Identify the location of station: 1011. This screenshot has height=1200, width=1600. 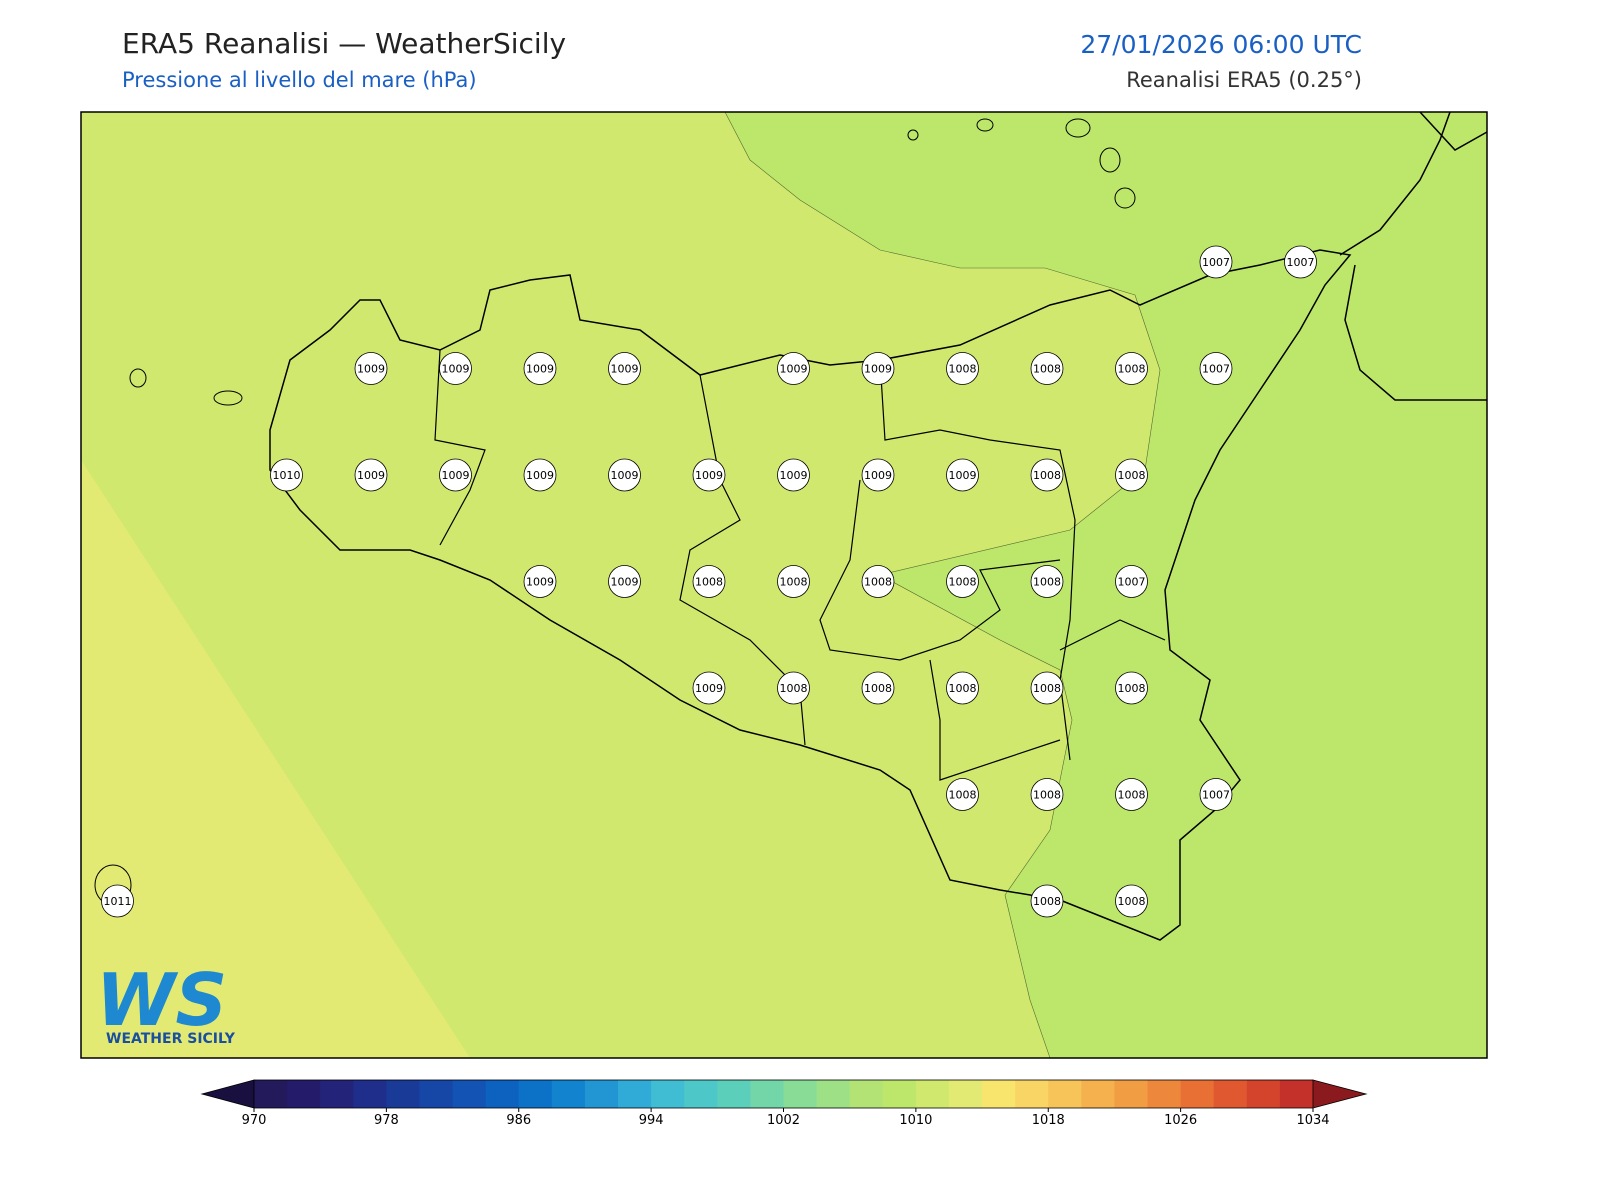
(117, 901).